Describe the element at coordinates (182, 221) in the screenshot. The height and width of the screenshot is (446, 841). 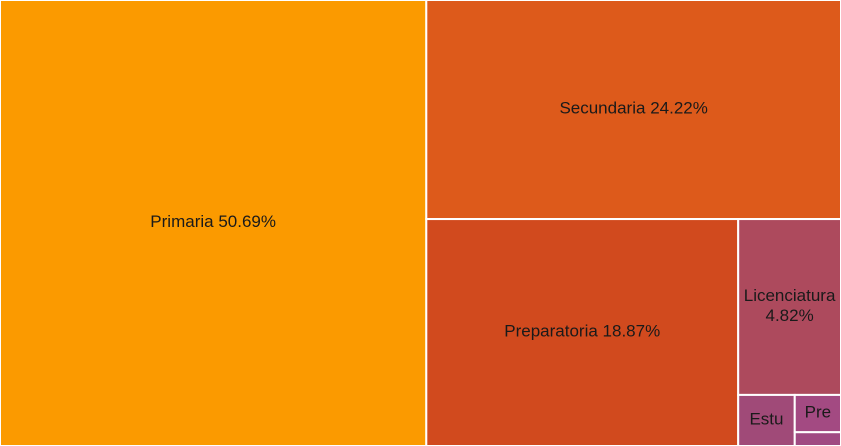
I see `category-name: Primaria` at that location.